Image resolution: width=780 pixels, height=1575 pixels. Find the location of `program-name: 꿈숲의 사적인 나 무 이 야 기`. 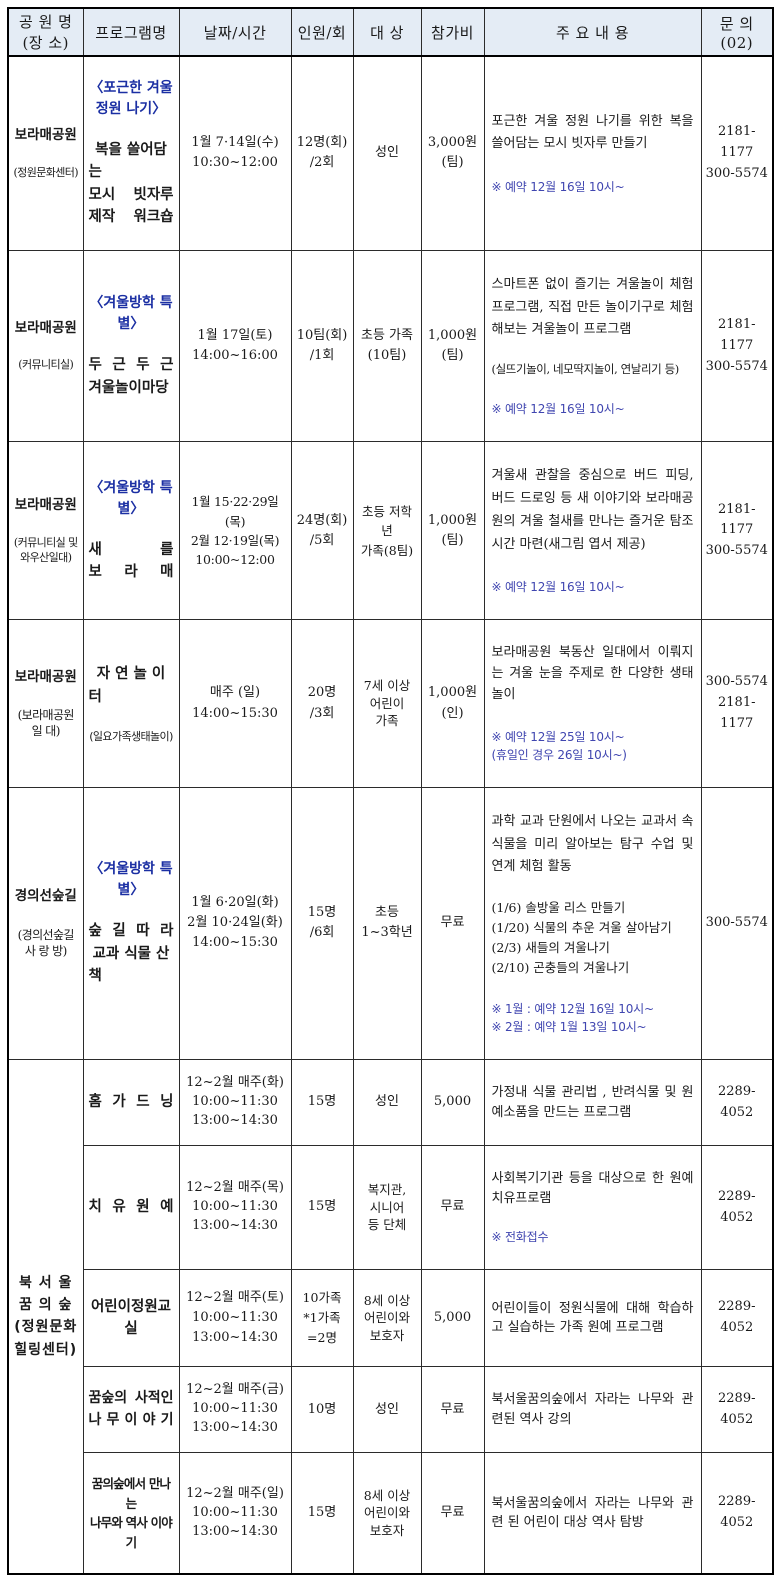

program-name: 꿈숲의 사적인 나 무 이 야 기 is located at coordinates (131, 1409).